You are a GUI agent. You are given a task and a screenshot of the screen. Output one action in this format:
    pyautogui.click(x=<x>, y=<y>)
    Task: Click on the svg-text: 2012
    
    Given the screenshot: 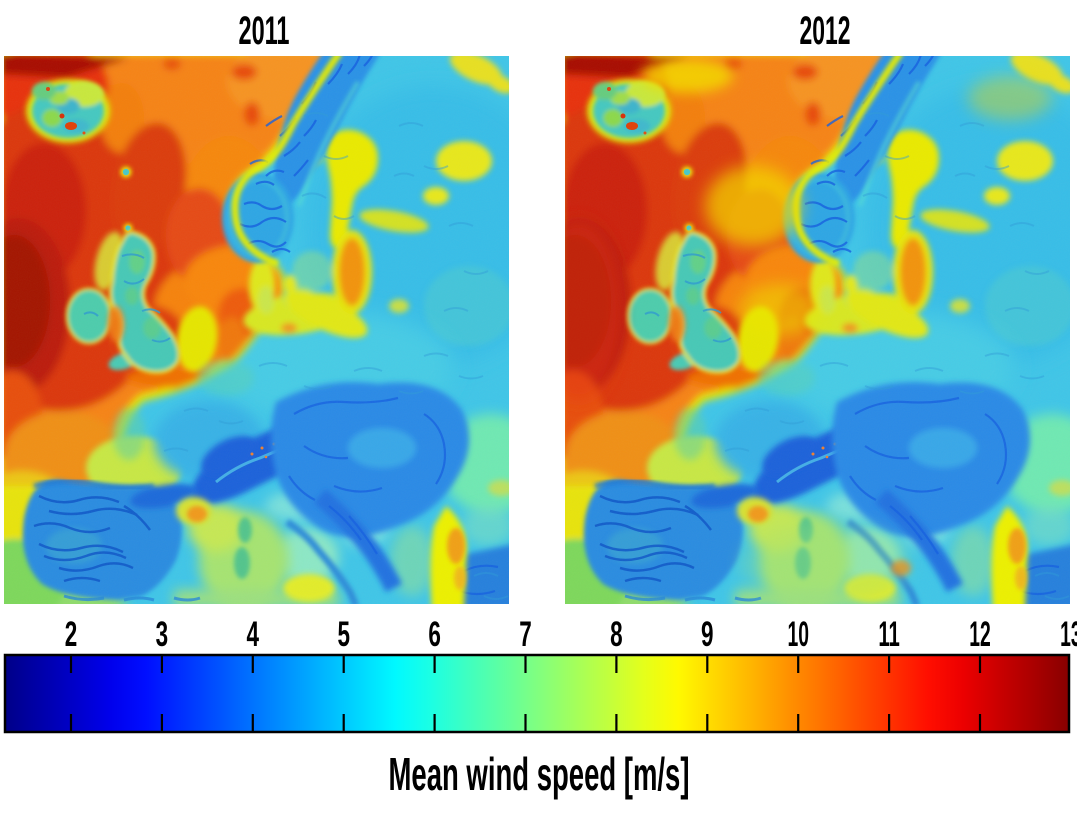 What is the action you would take?
    pyautogui.click(x=825, y=31)
    